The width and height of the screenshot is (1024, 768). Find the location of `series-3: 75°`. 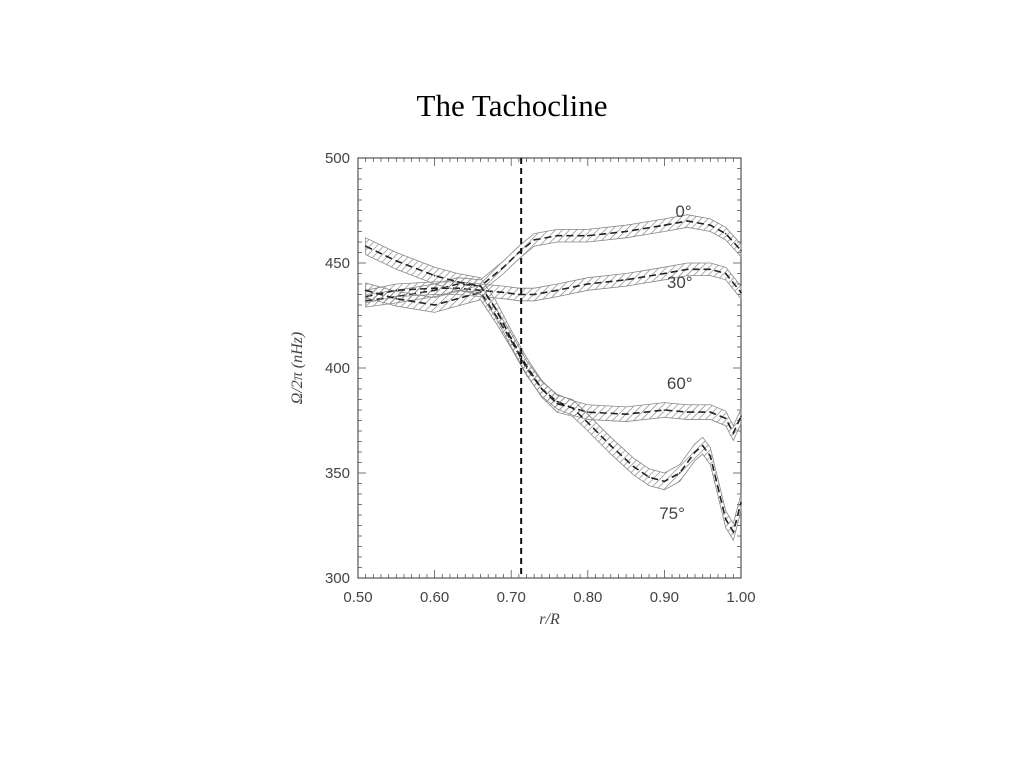

series-3: 75° is located at coordinates (553, 389).